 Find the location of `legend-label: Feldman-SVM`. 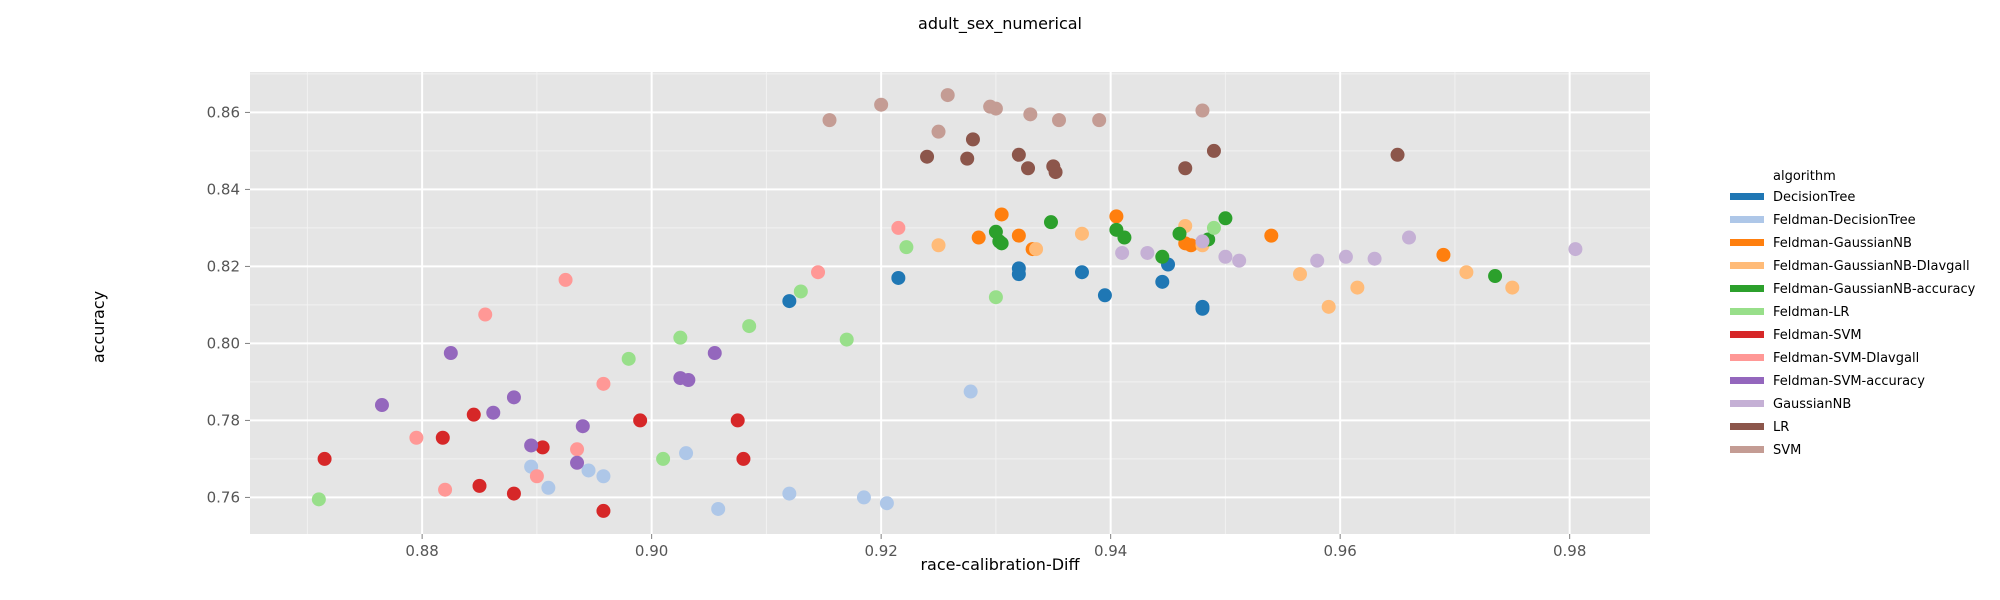

legend-label: Feldman-SVM is located at coordinates (1817, 335).